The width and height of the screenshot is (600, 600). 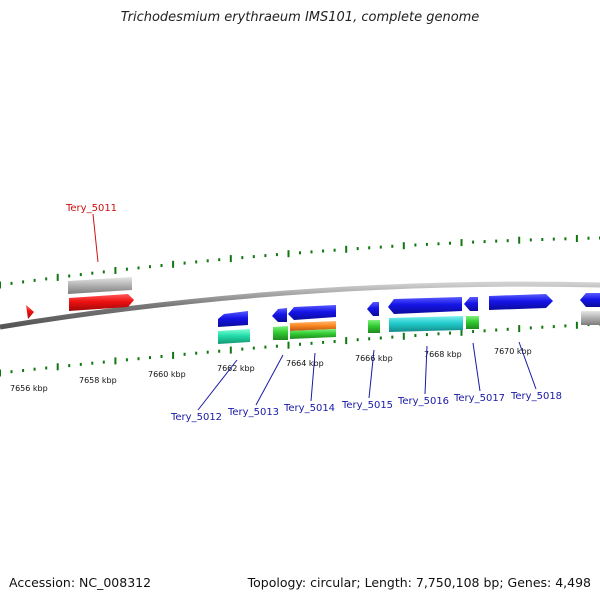 I want to click on gene-label-tery-5011: Tery_5011, so click(x=91, y=208).